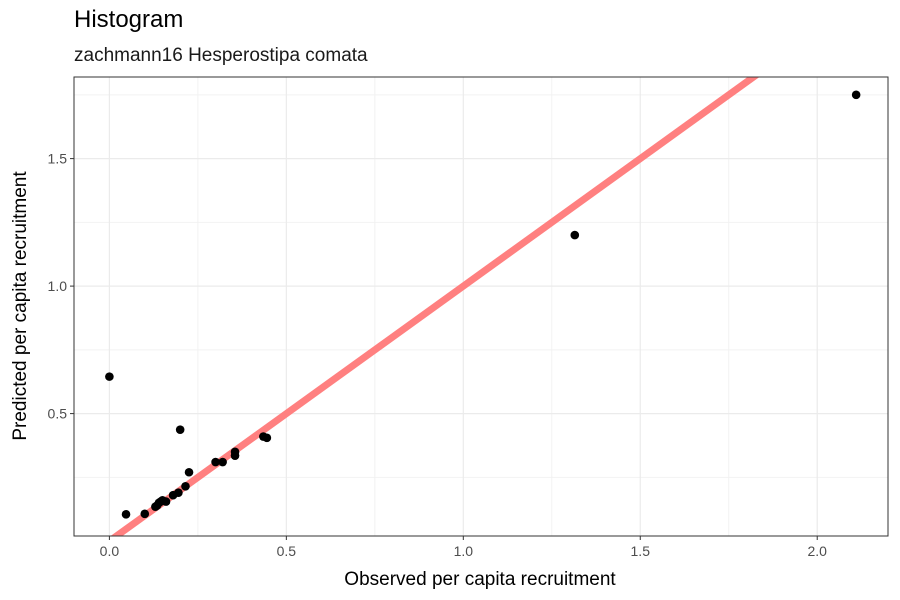 Image resolution: width=900 pixels, height=600 pixels. I want to click on y-tick-label: 0.5, so click(58, 414).